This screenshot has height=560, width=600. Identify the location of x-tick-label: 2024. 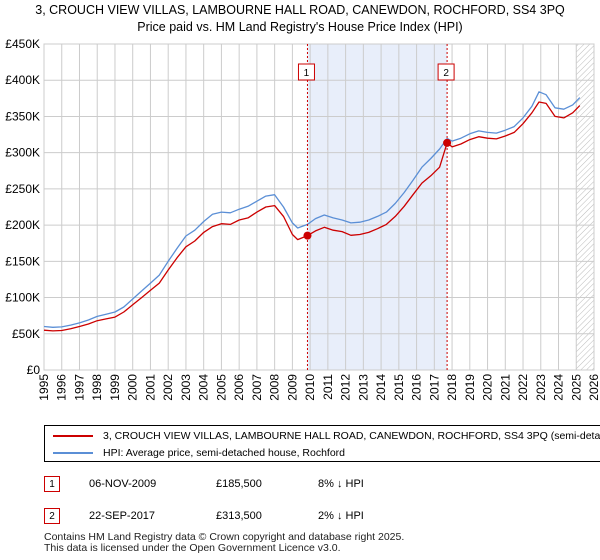
(559, 387).